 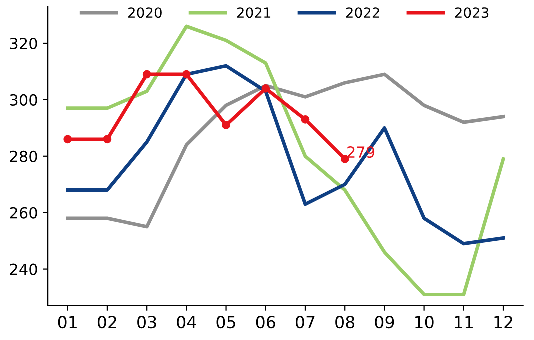 What do you see at coordinates (384, 322) in the screenshot?
I see `x-tick-label: 09` at bounding box center [384, 322].